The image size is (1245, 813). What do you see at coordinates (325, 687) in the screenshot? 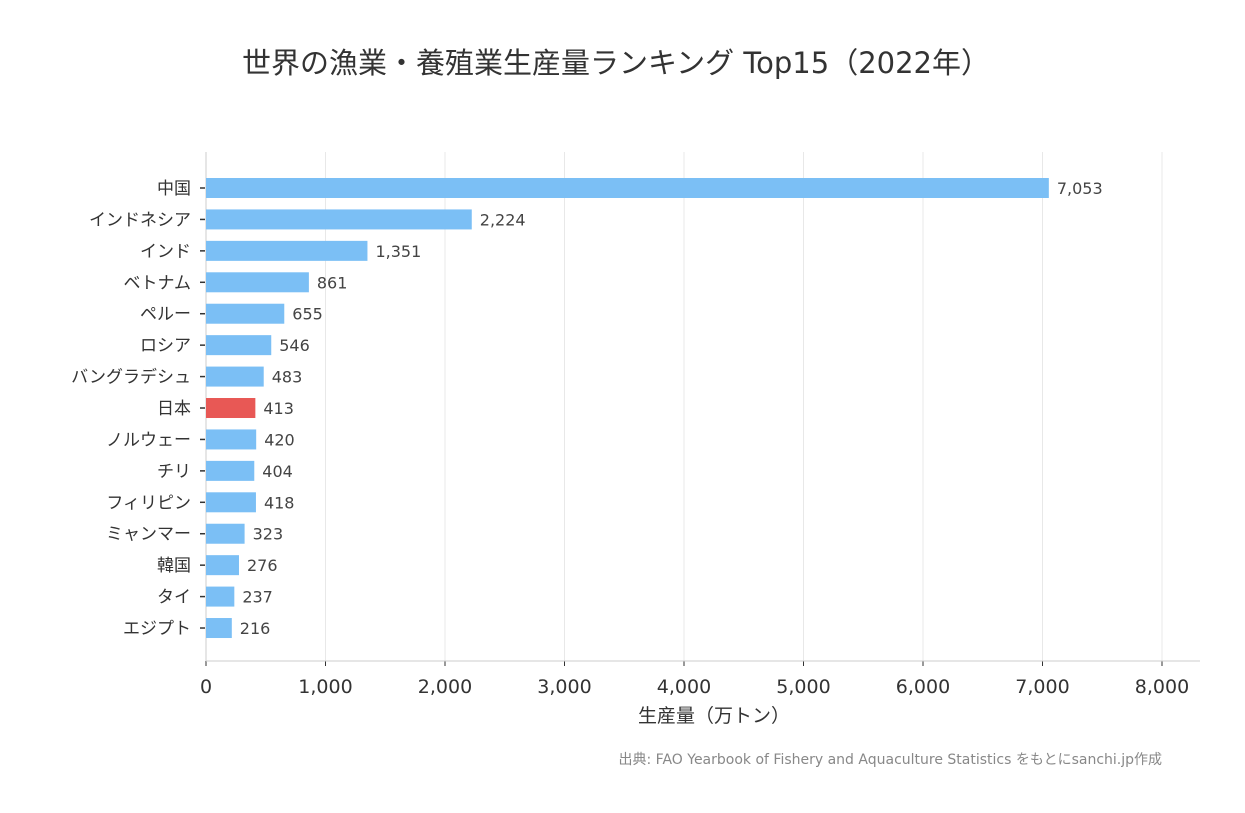
I see `x-tick-label: 1,000` at bounding box center [325, 687].